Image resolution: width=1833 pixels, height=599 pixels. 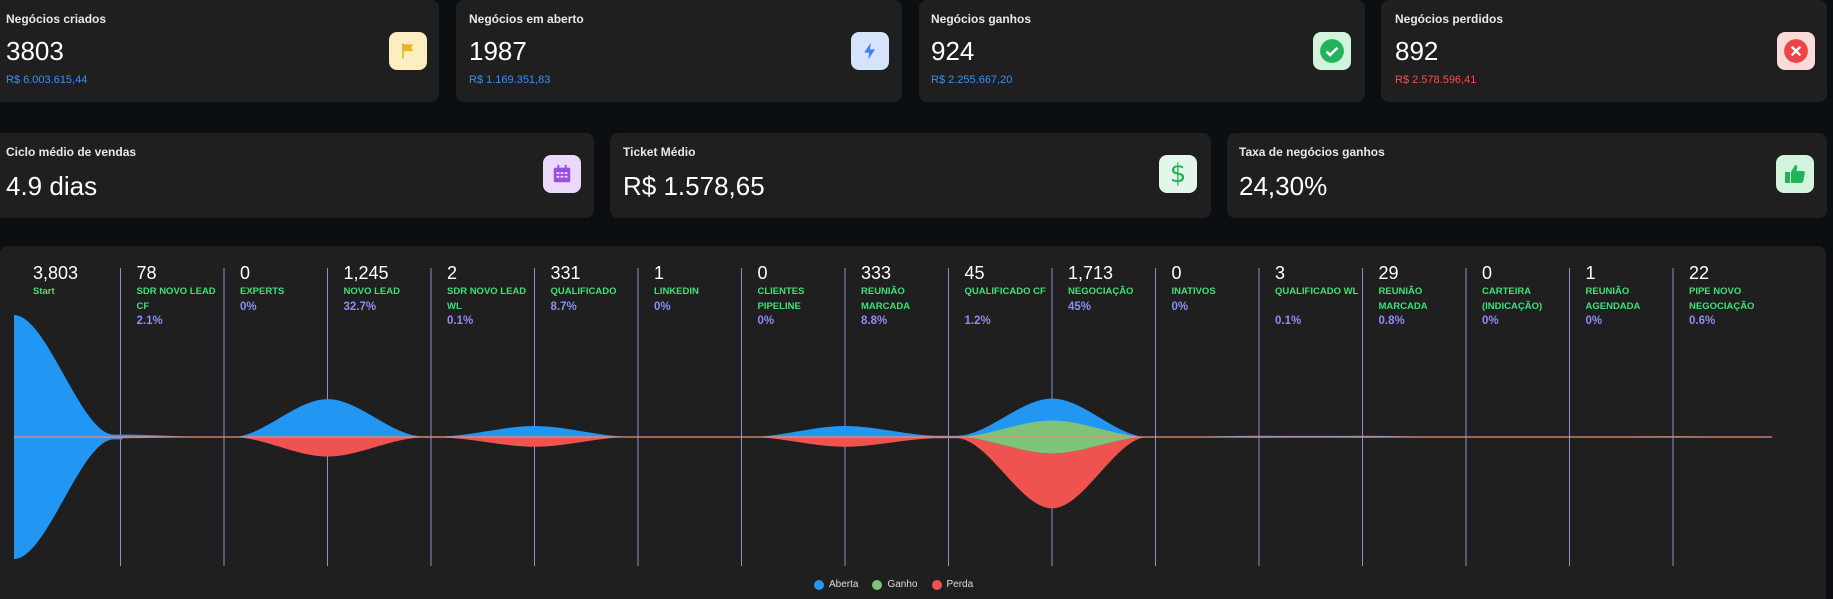 What do you see at coordinates (676, 291) in the screenshot?
I see `stage-name: LINKEDIN` at bounding box center [676, 291].